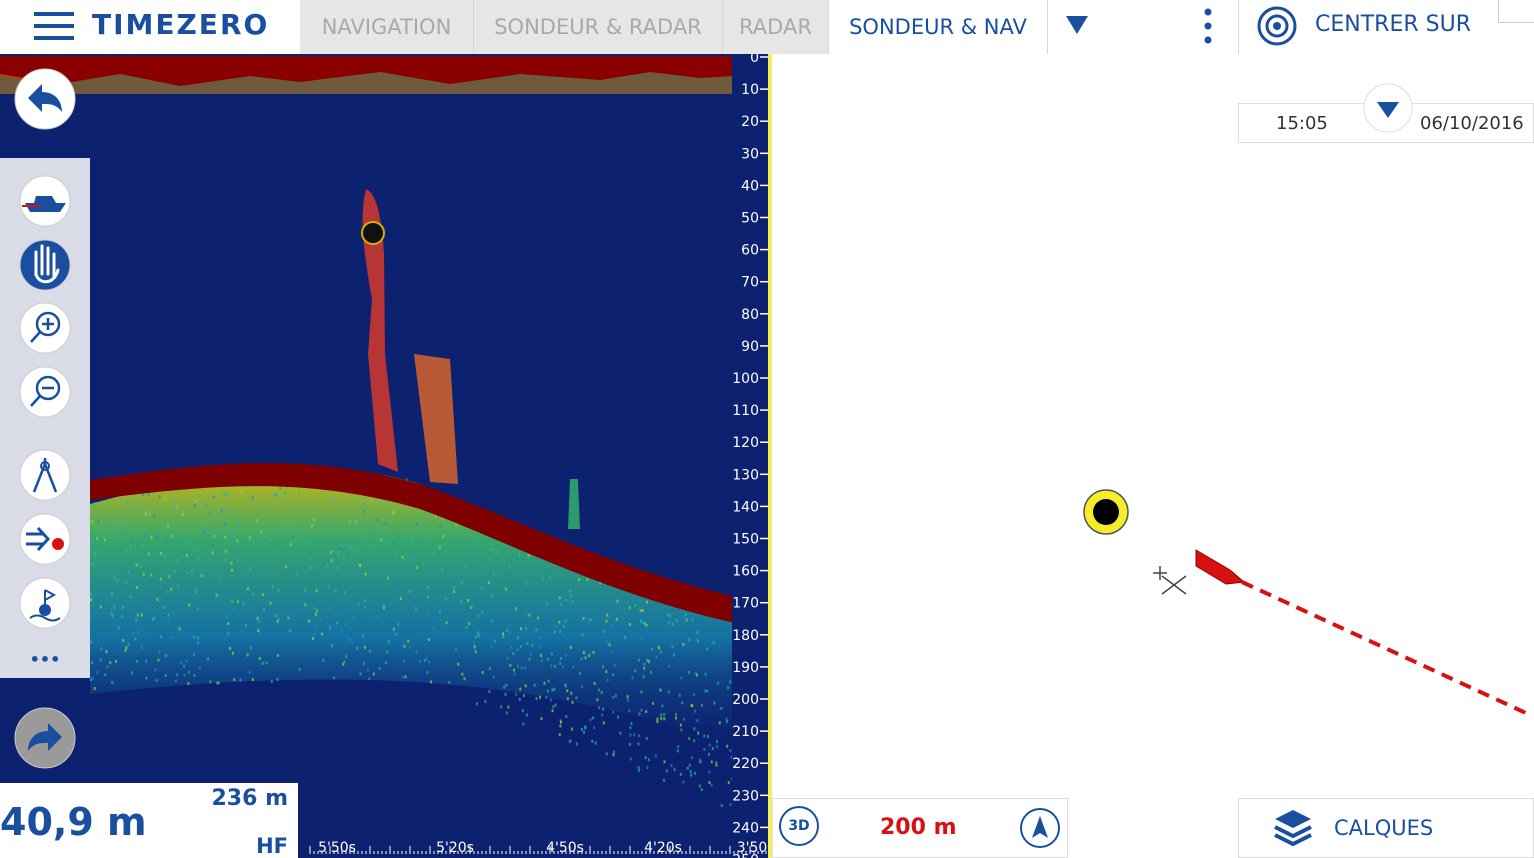 The height and width of the screenshot is (858, 1534). What do you see at coordinates (745, 411) in the screenshot?
I see `depth-tick-label: 110` at bounding box center [745, 411].